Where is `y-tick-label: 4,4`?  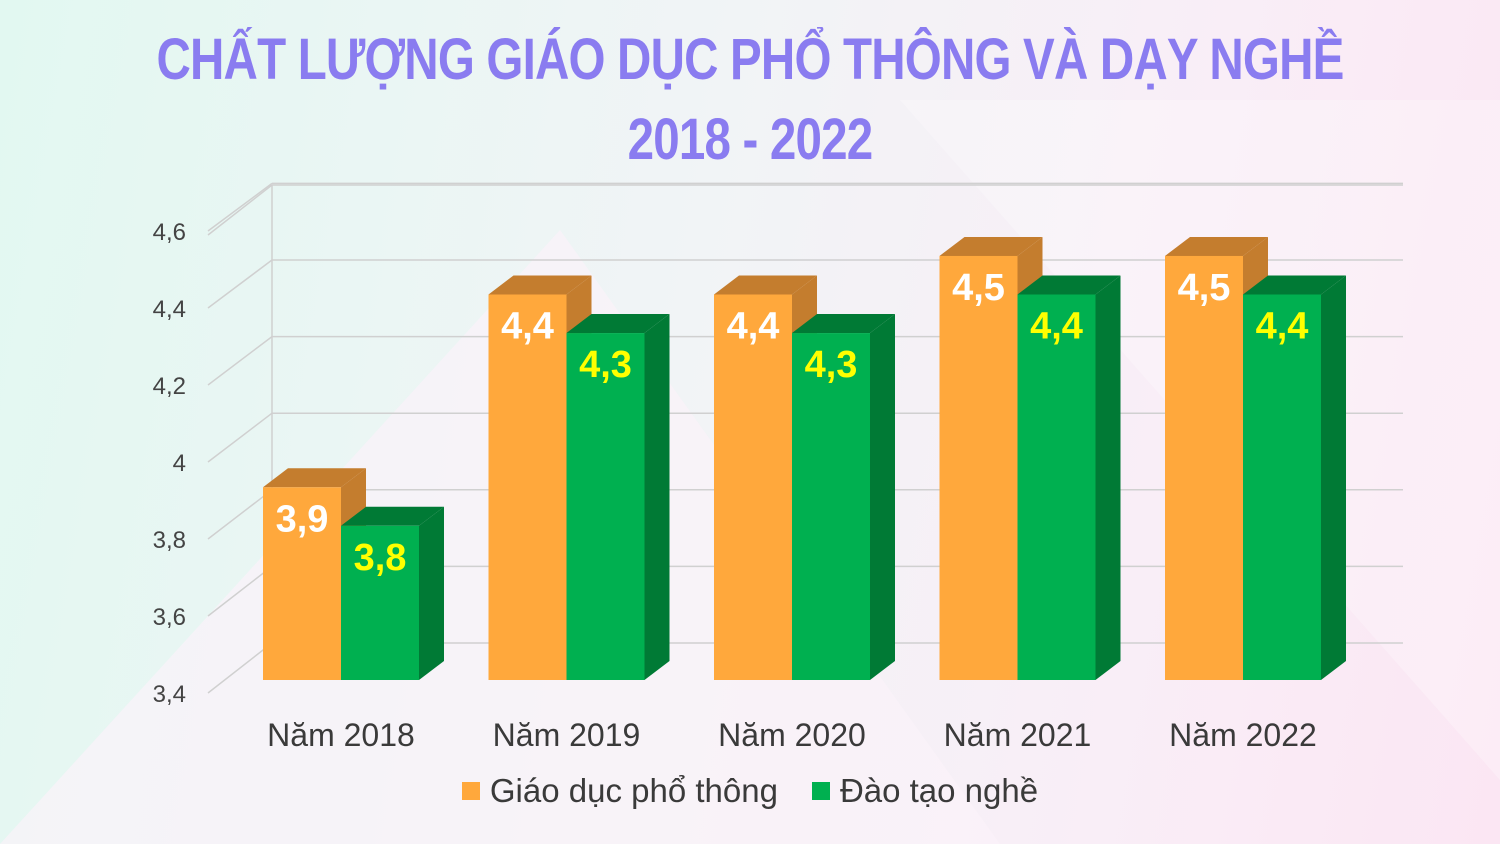
y-tick-label: 4,4 is located at coordinates (169, 309).